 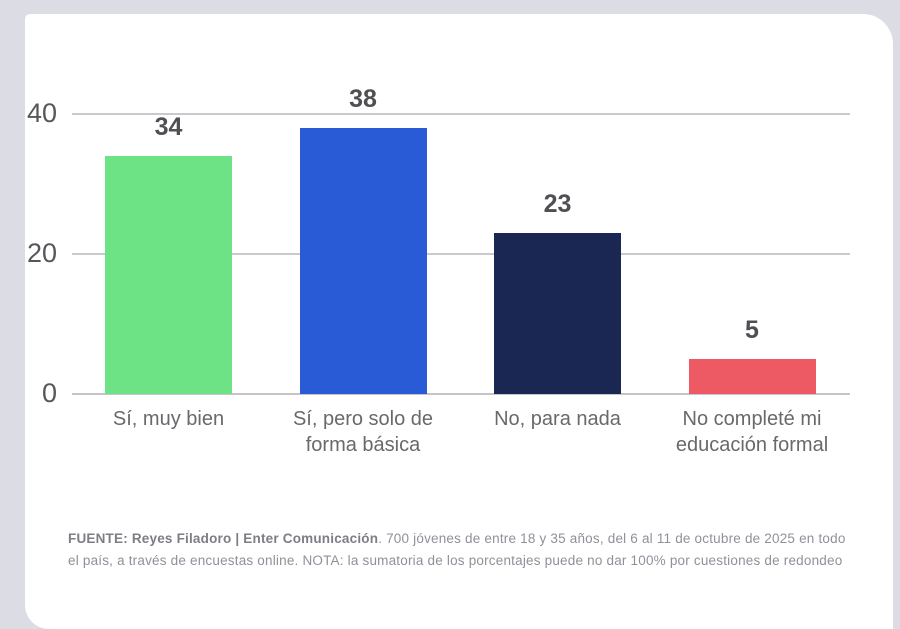 I want to click on bar-category-label: No completé mi educación formal, so click(x=752, y=432).